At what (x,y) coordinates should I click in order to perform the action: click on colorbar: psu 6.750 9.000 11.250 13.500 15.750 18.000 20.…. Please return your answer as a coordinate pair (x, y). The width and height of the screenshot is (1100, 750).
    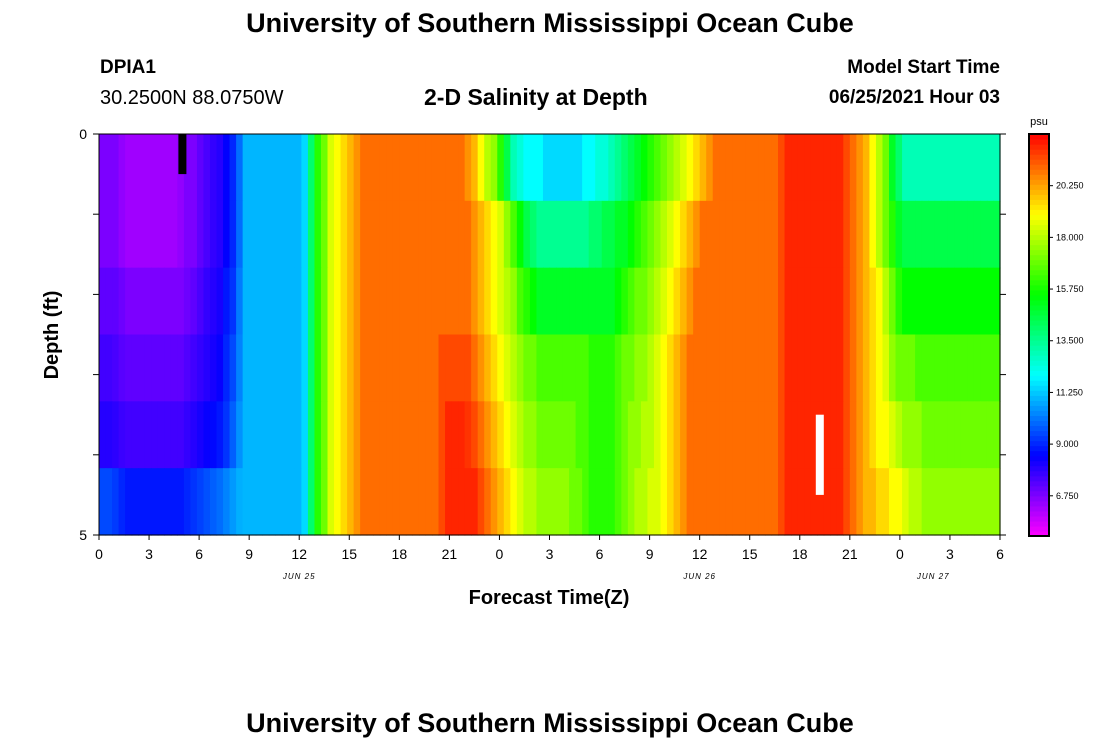
    Looking at the image, I should click on (1056, 326).